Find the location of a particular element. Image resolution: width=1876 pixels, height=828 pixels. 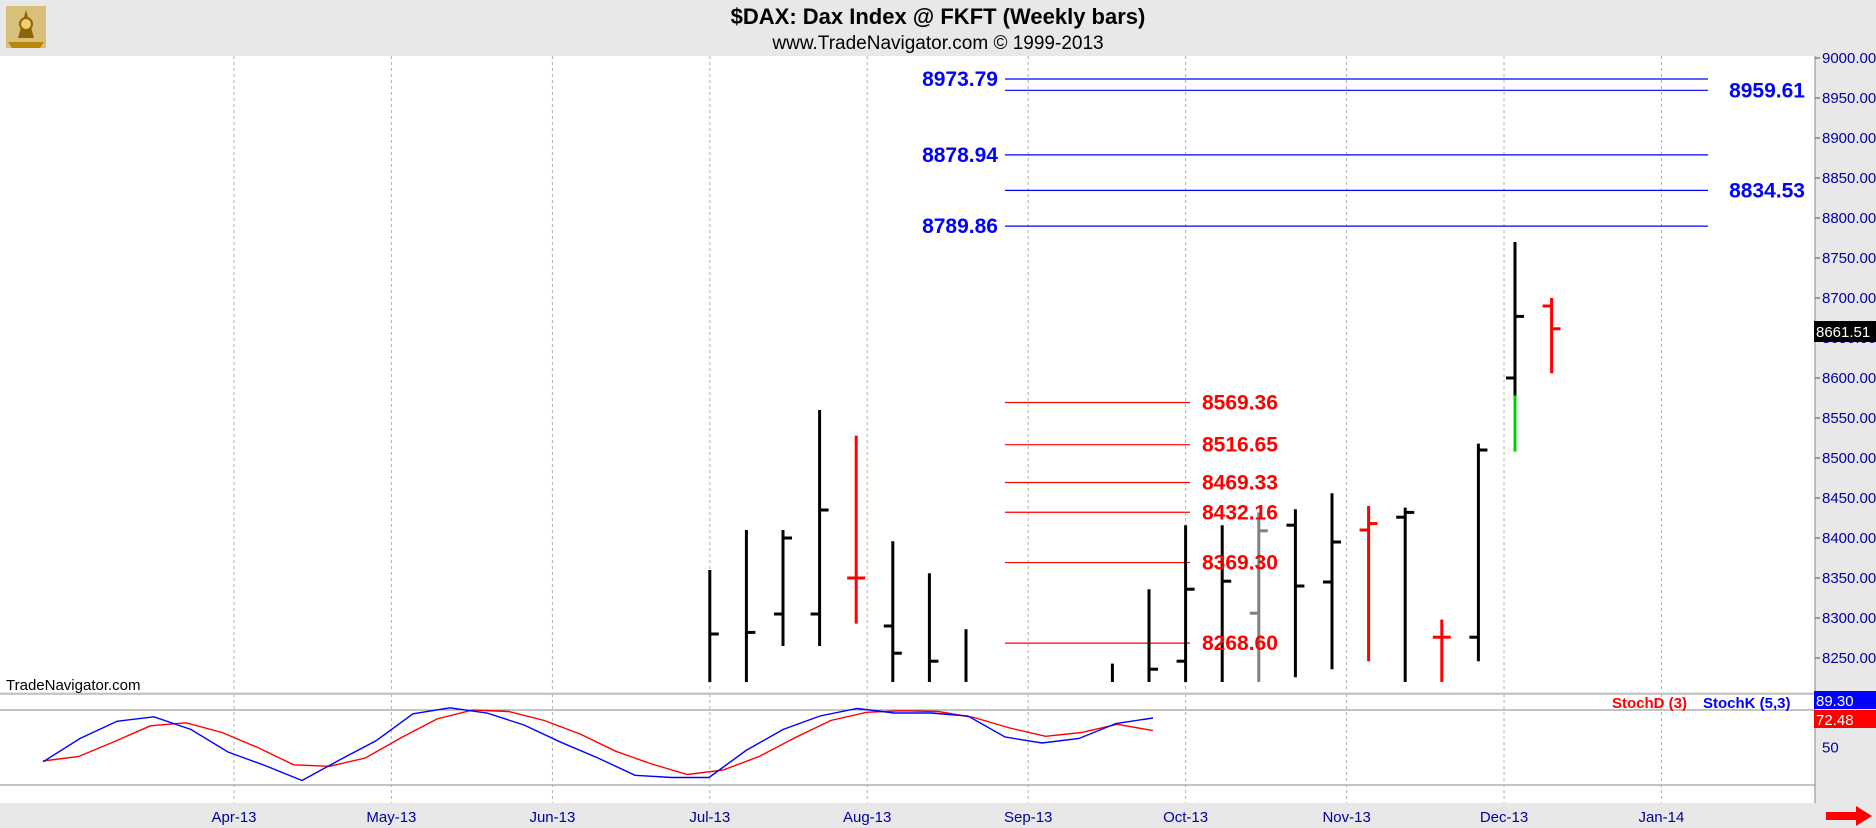

stoch-axis: 50 is located at coordinates (1830, 748).